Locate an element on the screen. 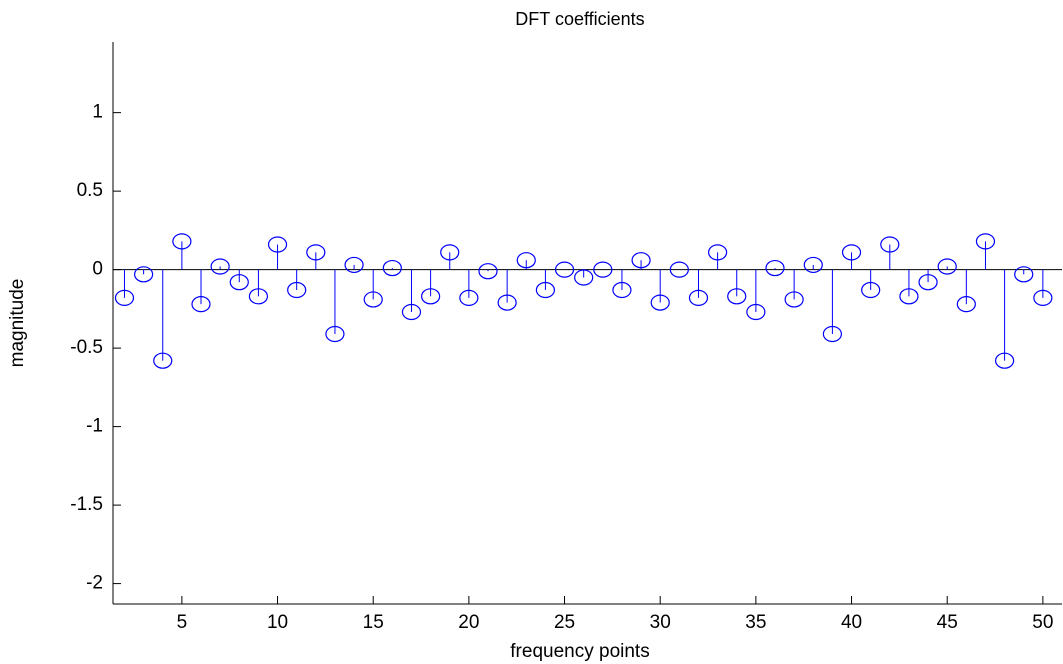 This screenshot has width=1063, height=664. y-axis-label: magnitude is located at coordinates (17, 323).